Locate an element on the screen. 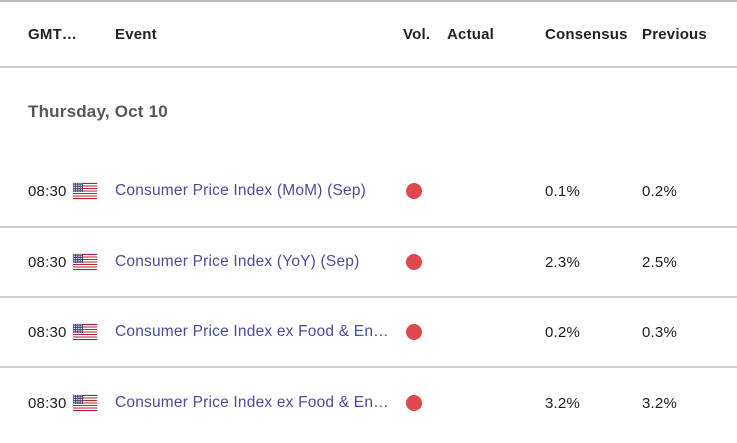 Image resolution: width=737 pixels, height=443 pixels. event-link: Consumer Price Index (MoM) (Sep) is located at coordinates (241, 190).